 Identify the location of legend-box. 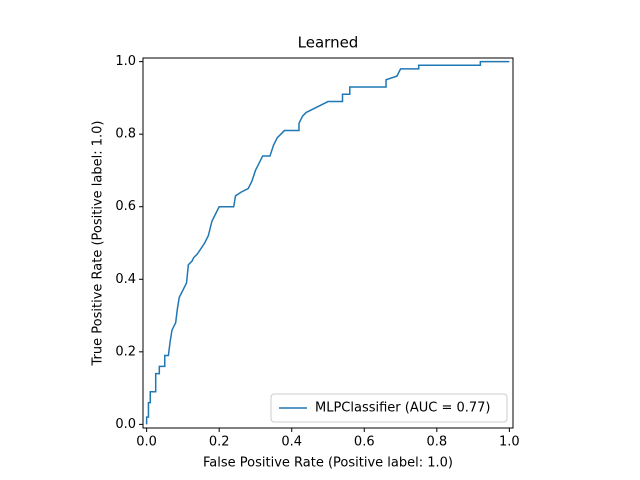
(389, 408).